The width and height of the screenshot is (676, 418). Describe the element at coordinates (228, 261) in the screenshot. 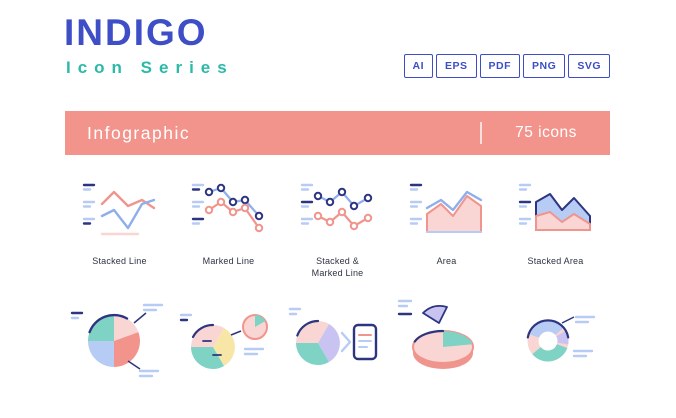

I see `icon-label: Marked Line` at that location.